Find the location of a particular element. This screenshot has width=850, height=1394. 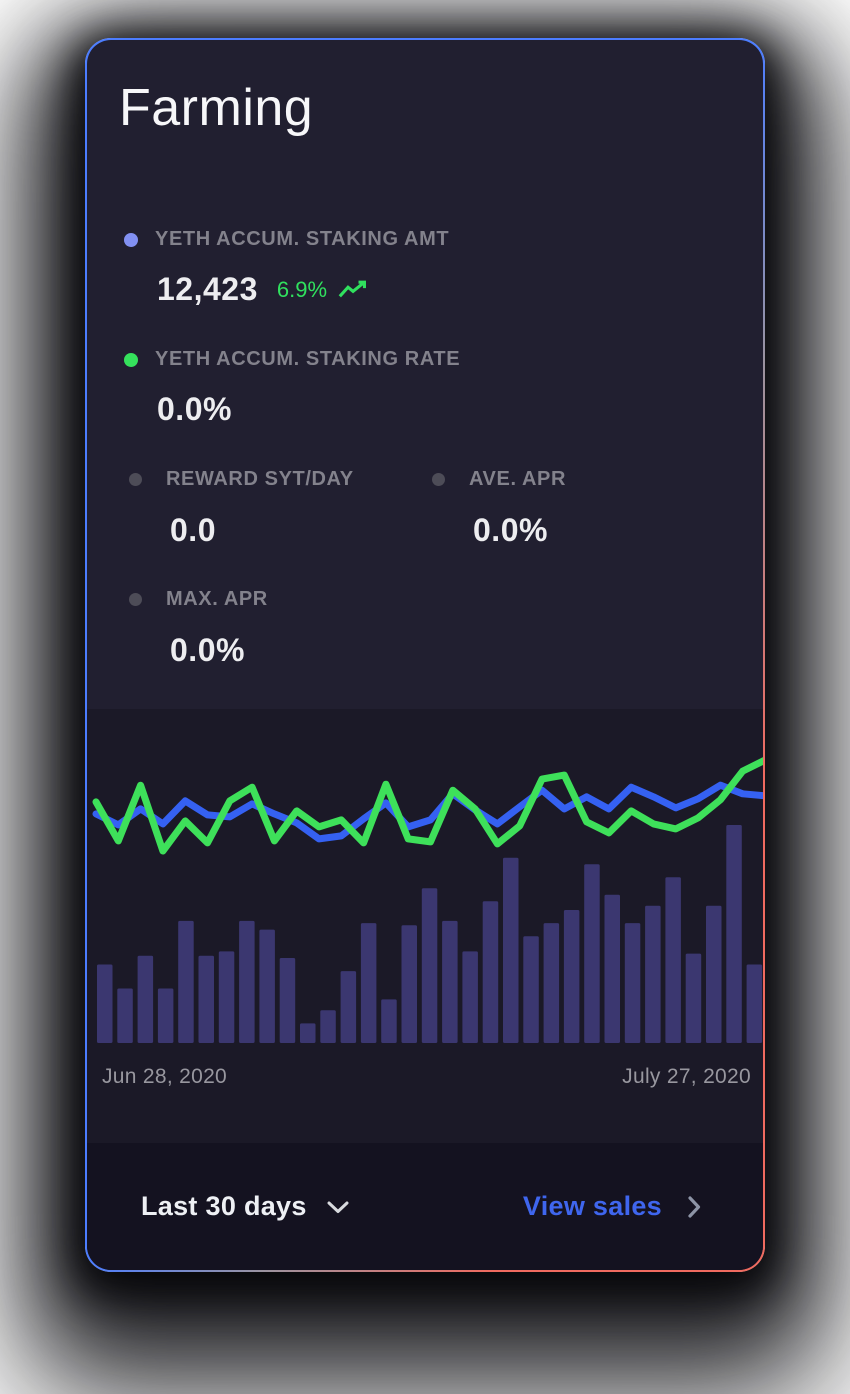

staking-rate-label: YETH ACCUM. STAKING RATE is located at coordinates (308, 359).